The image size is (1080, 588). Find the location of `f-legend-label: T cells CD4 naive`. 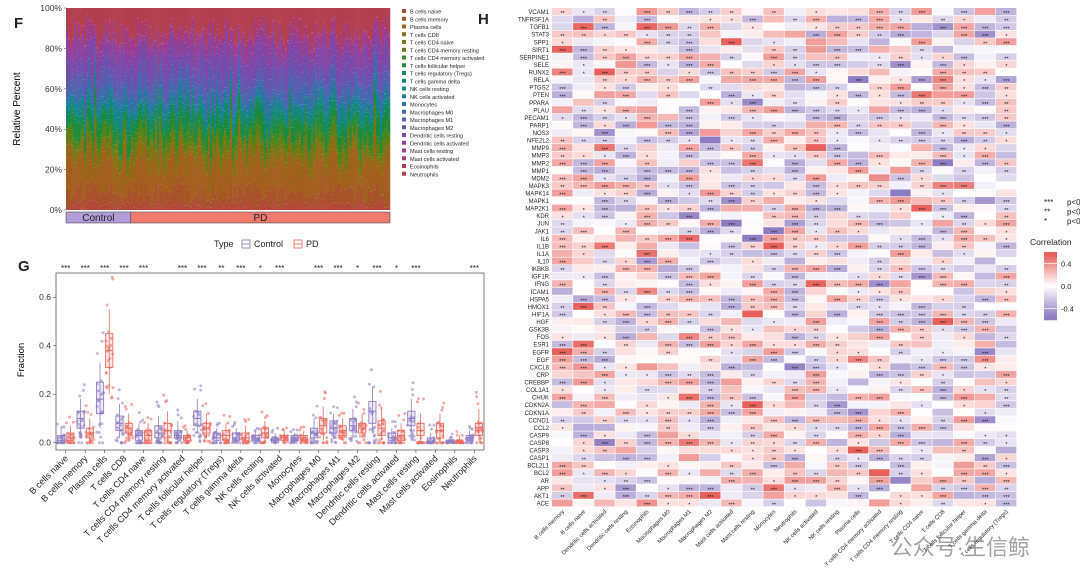

f-legend-label: T cells CD4 naive is located at coordinates (432, 44).